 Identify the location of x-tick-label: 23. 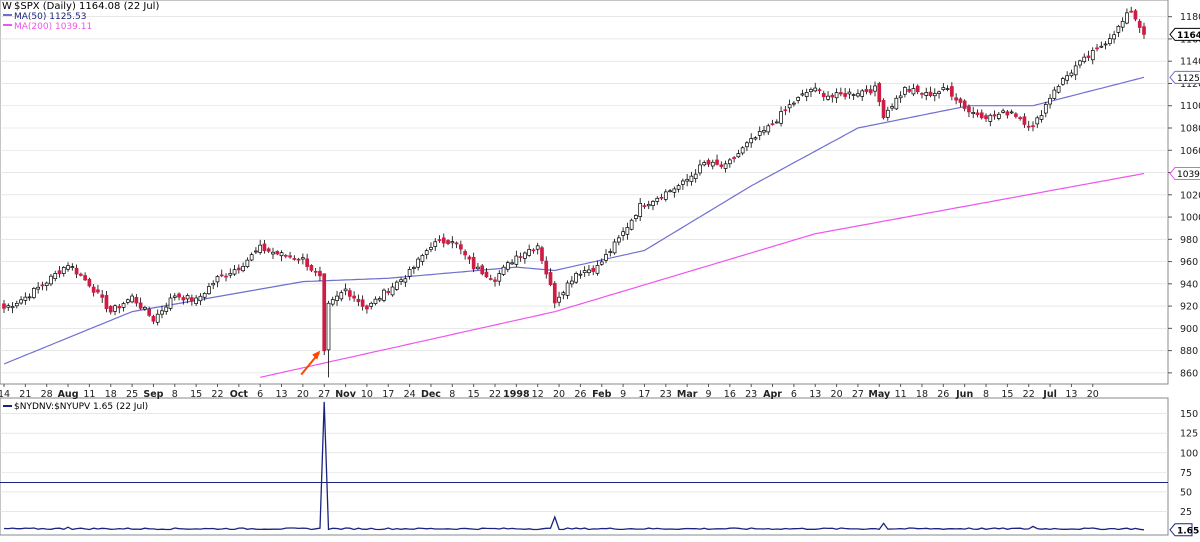
(751, 394).